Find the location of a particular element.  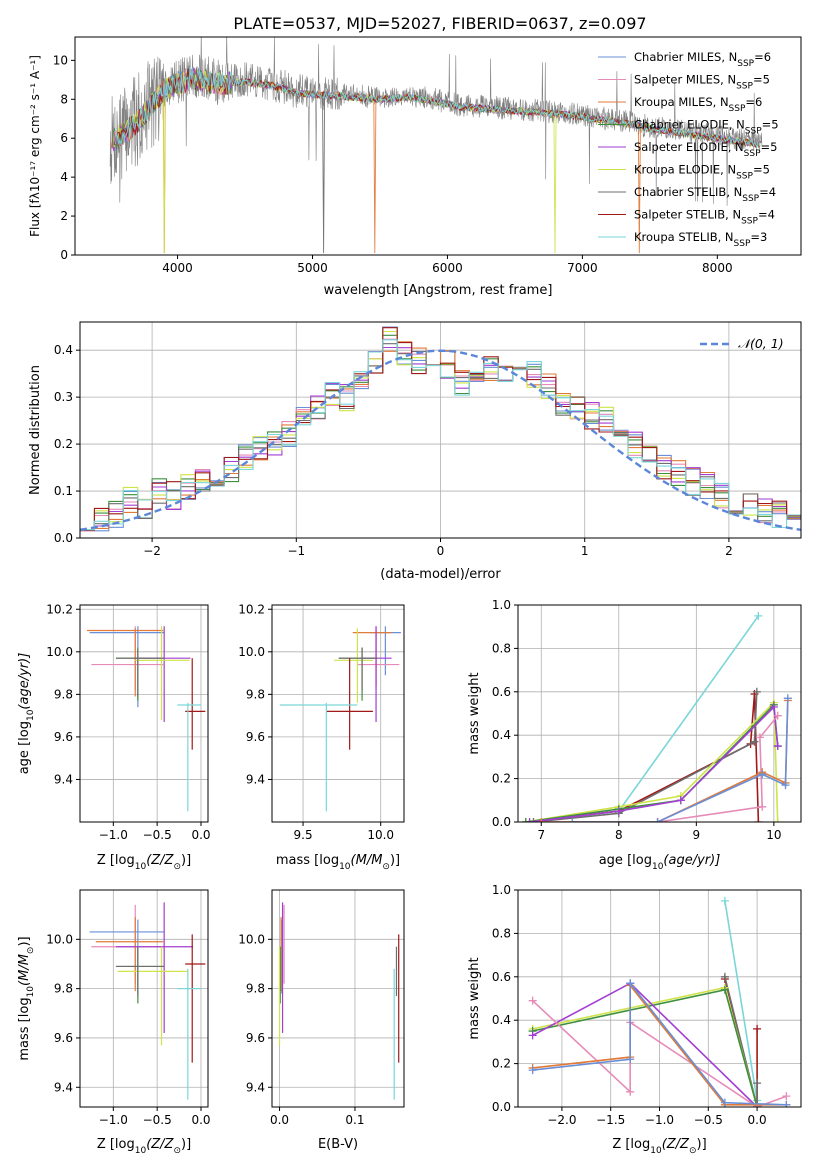

x-tick-label: 0.0 is located at coordinates (279, 1120).